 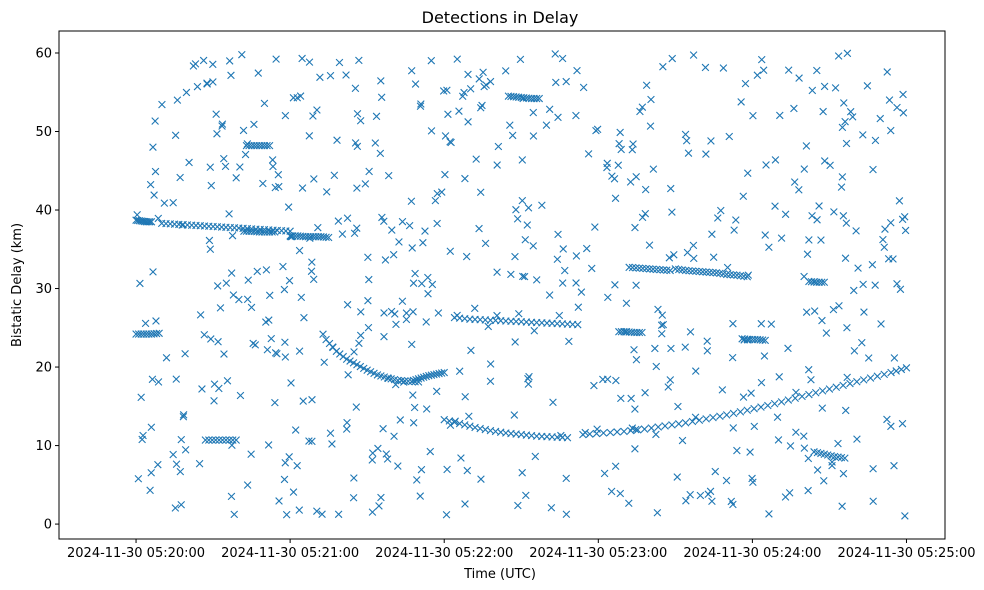 I want to click on x-tick-label: 2024-11-30 05:22:00, so click(x=444, y=553).